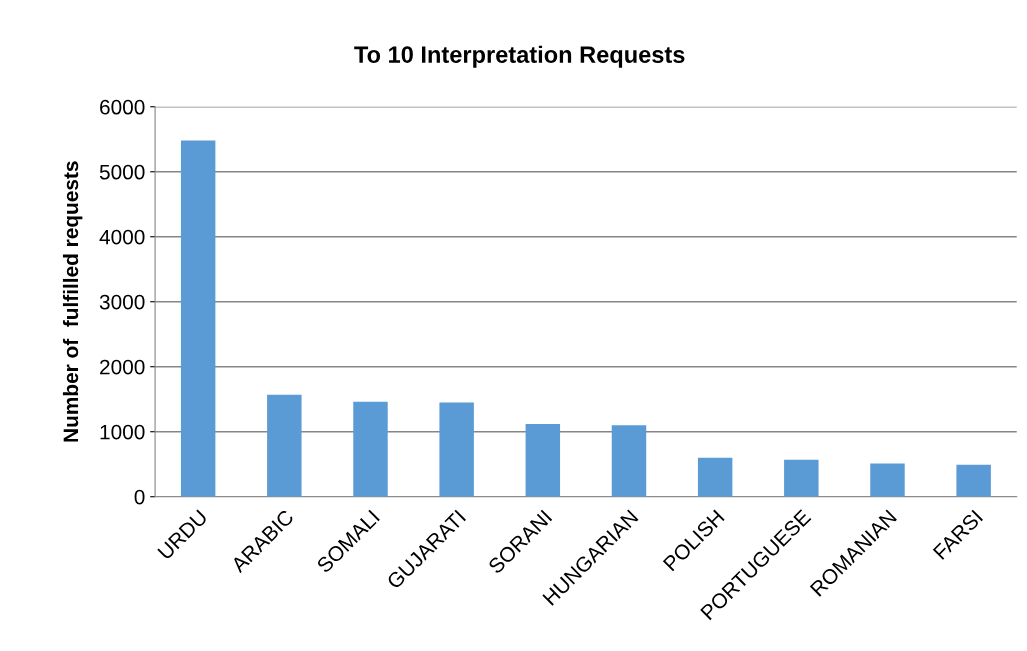  Describe the element at coordinates (122, 107) in the screenshot. I see `y-tick-label: 6000` at that location.